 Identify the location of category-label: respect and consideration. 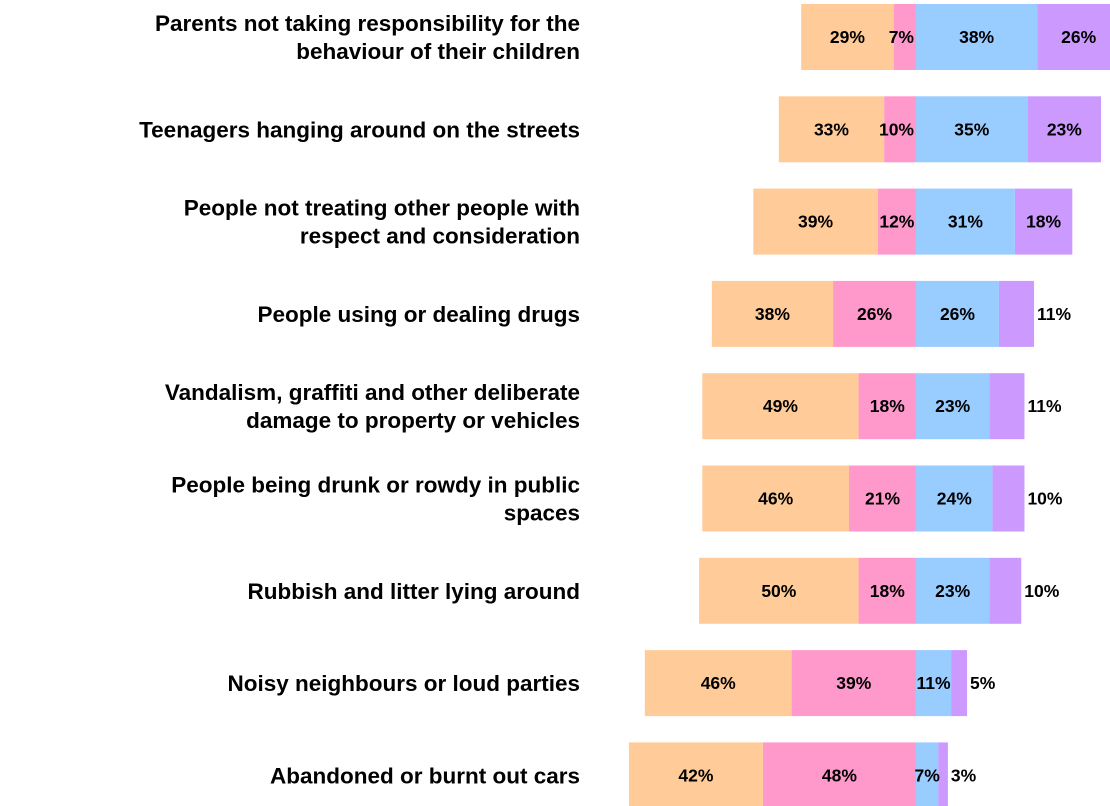
(440, 236).